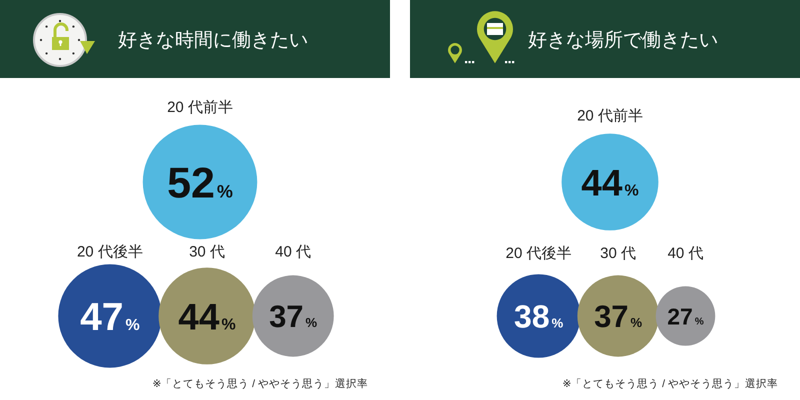 This screenshot has height=400, width=800. What do you see at coordinates (685, 316) in the screenshot?
I see `data-label: 27%` at bounding box center [685, 316].